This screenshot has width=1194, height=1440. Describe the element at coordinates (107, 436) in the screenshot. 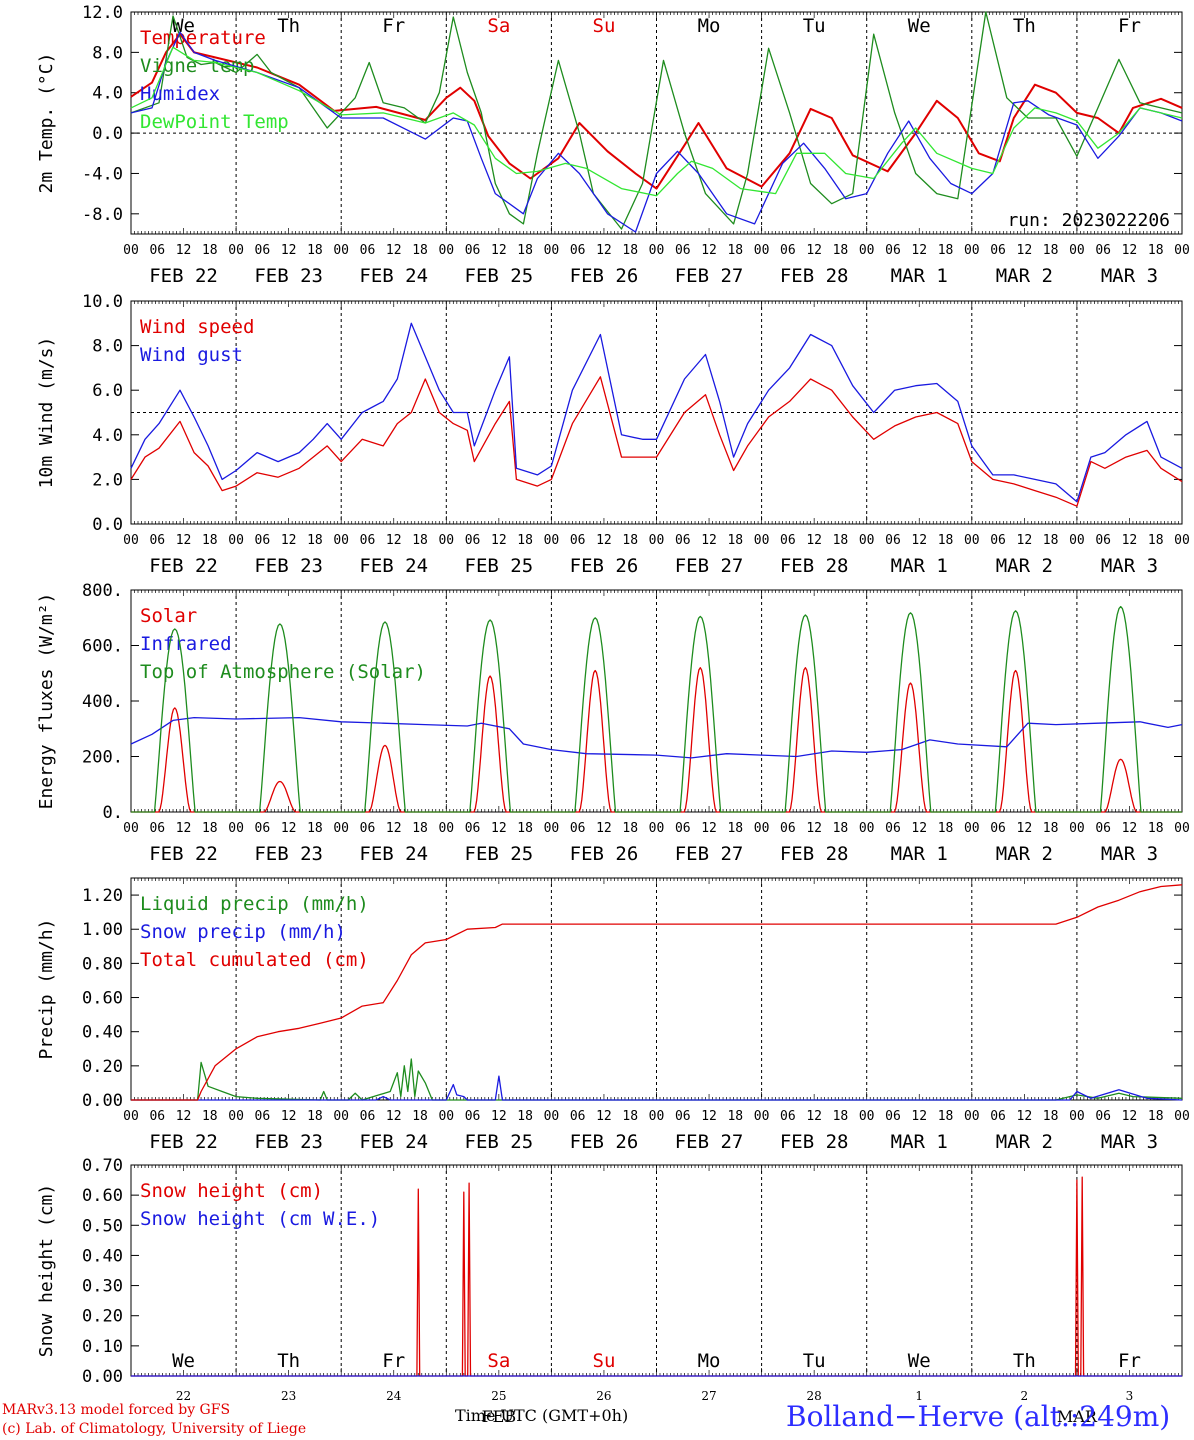

I see `y-tick-label: 4.0` at that location.